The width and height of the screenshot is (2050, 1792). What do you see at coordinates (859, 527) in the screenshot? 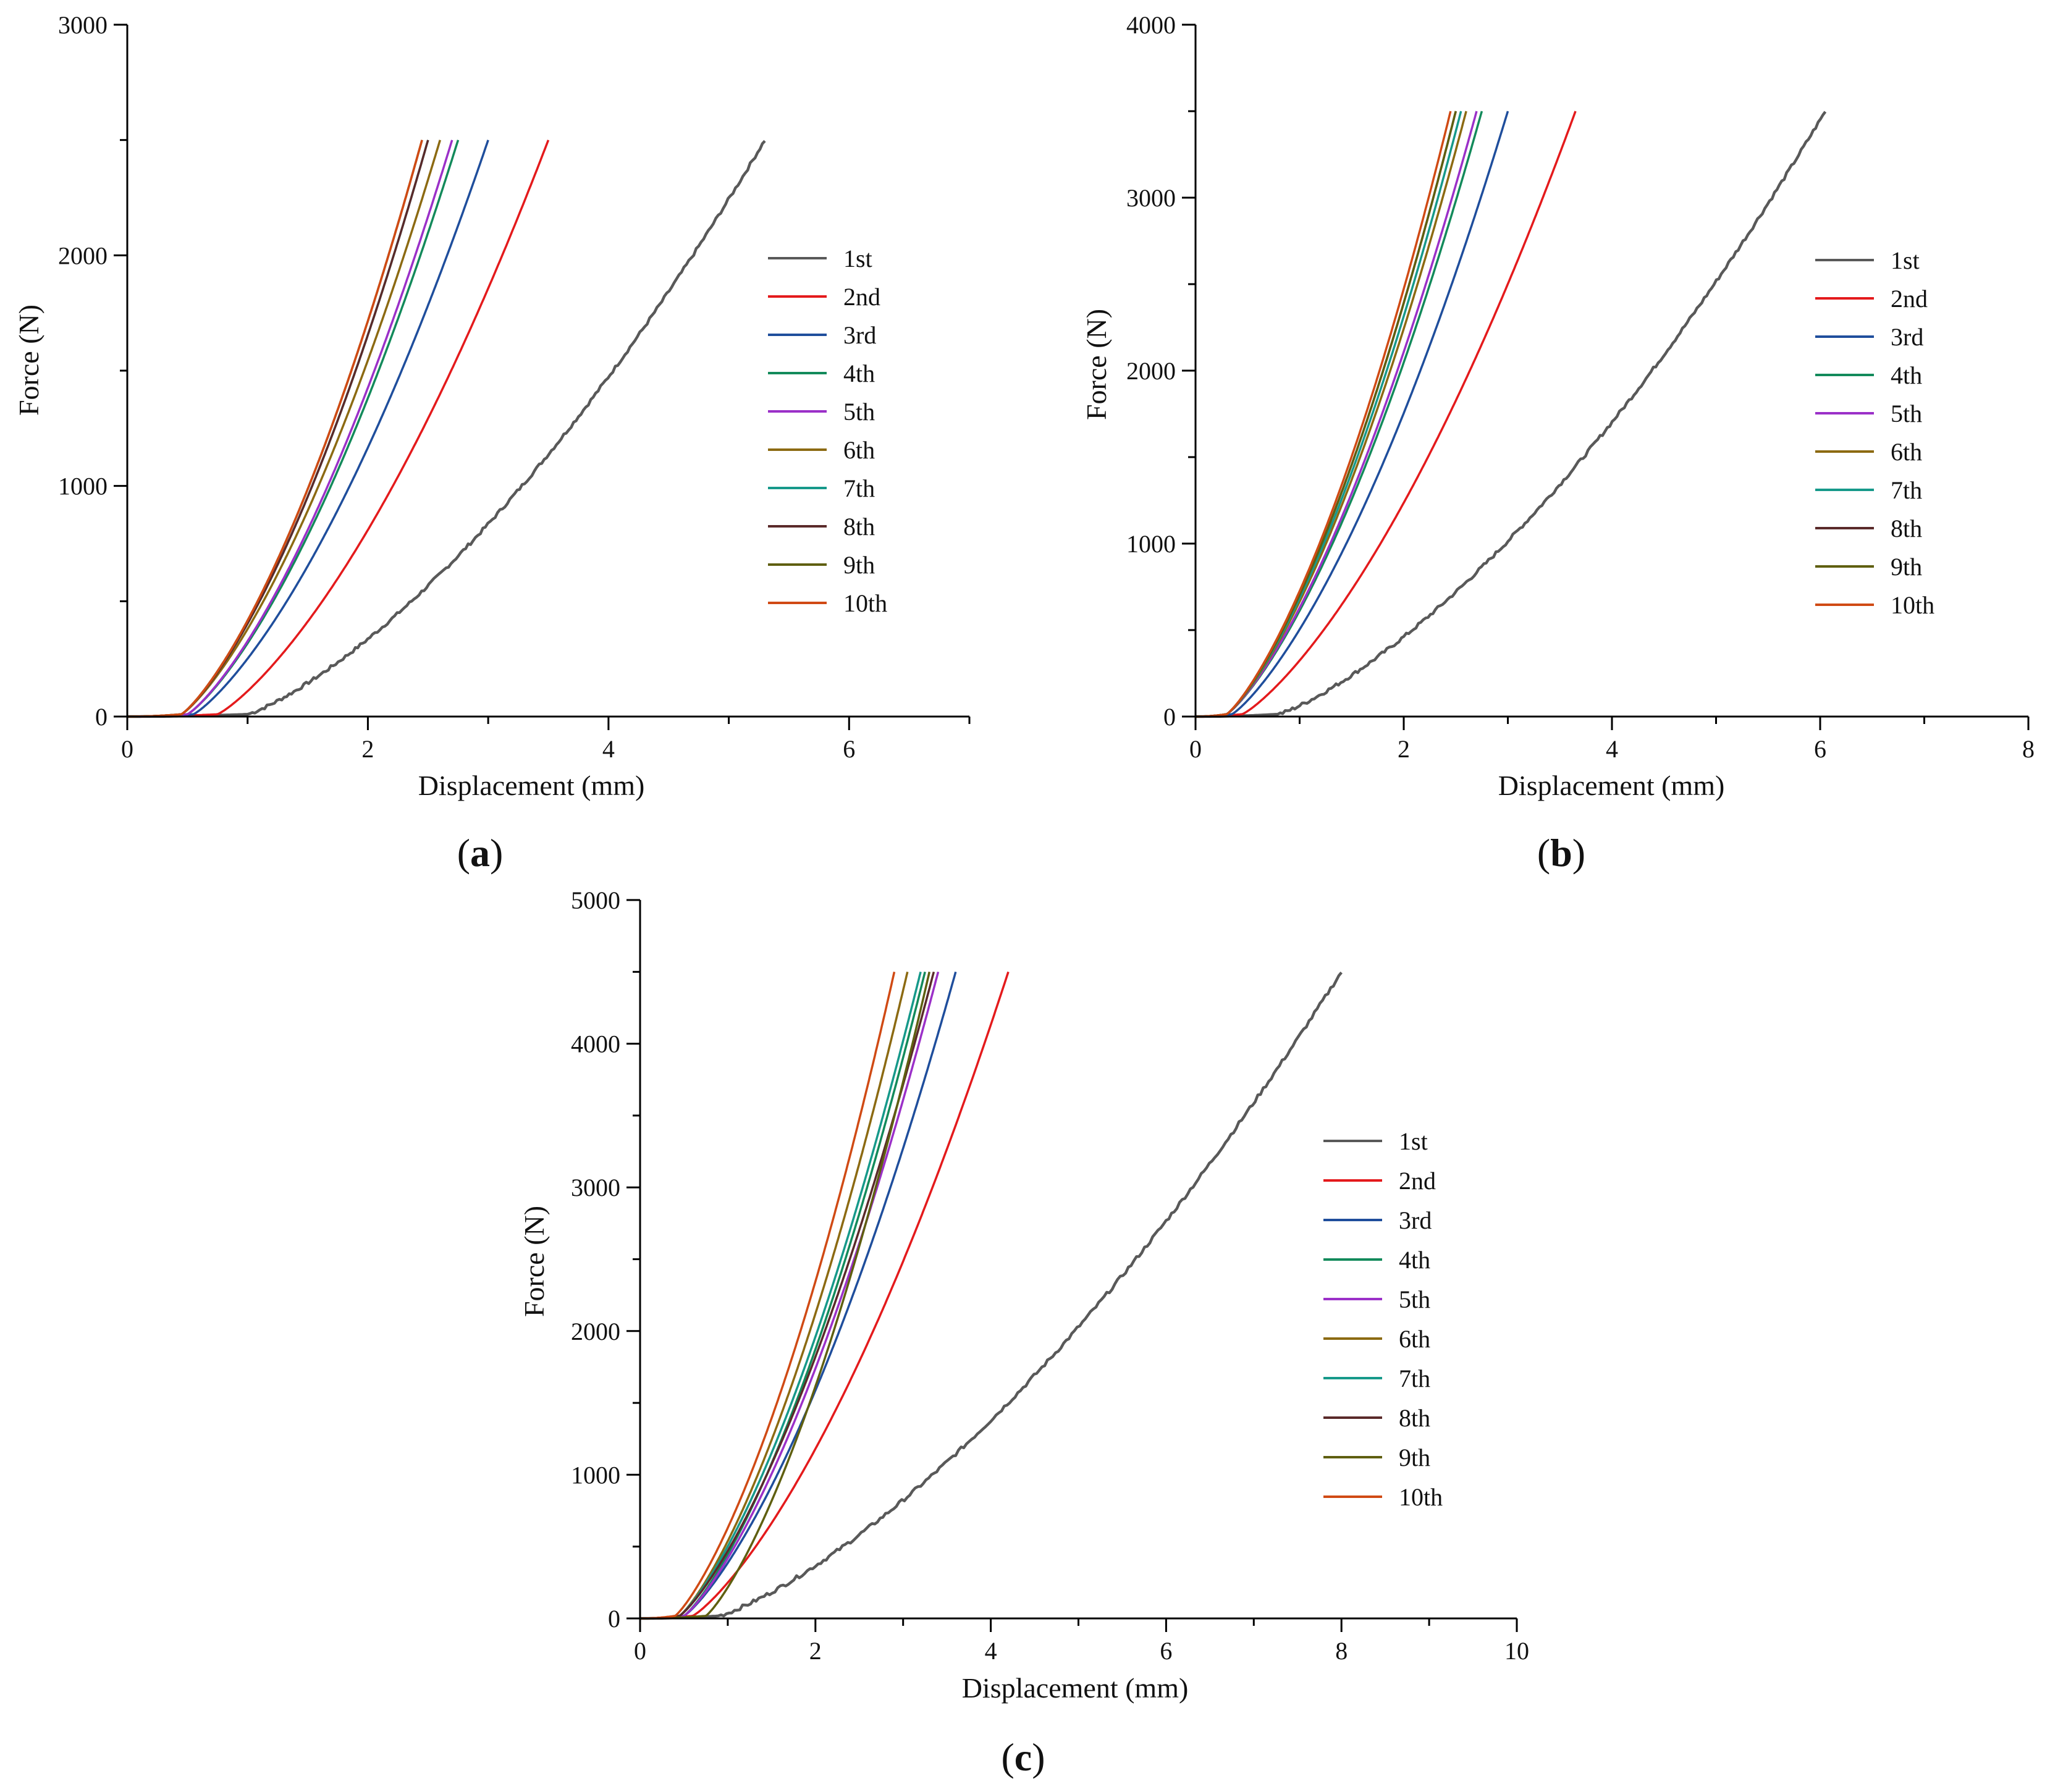
I see `legend-label-8th: 8th` at bounding box center [859, 527].